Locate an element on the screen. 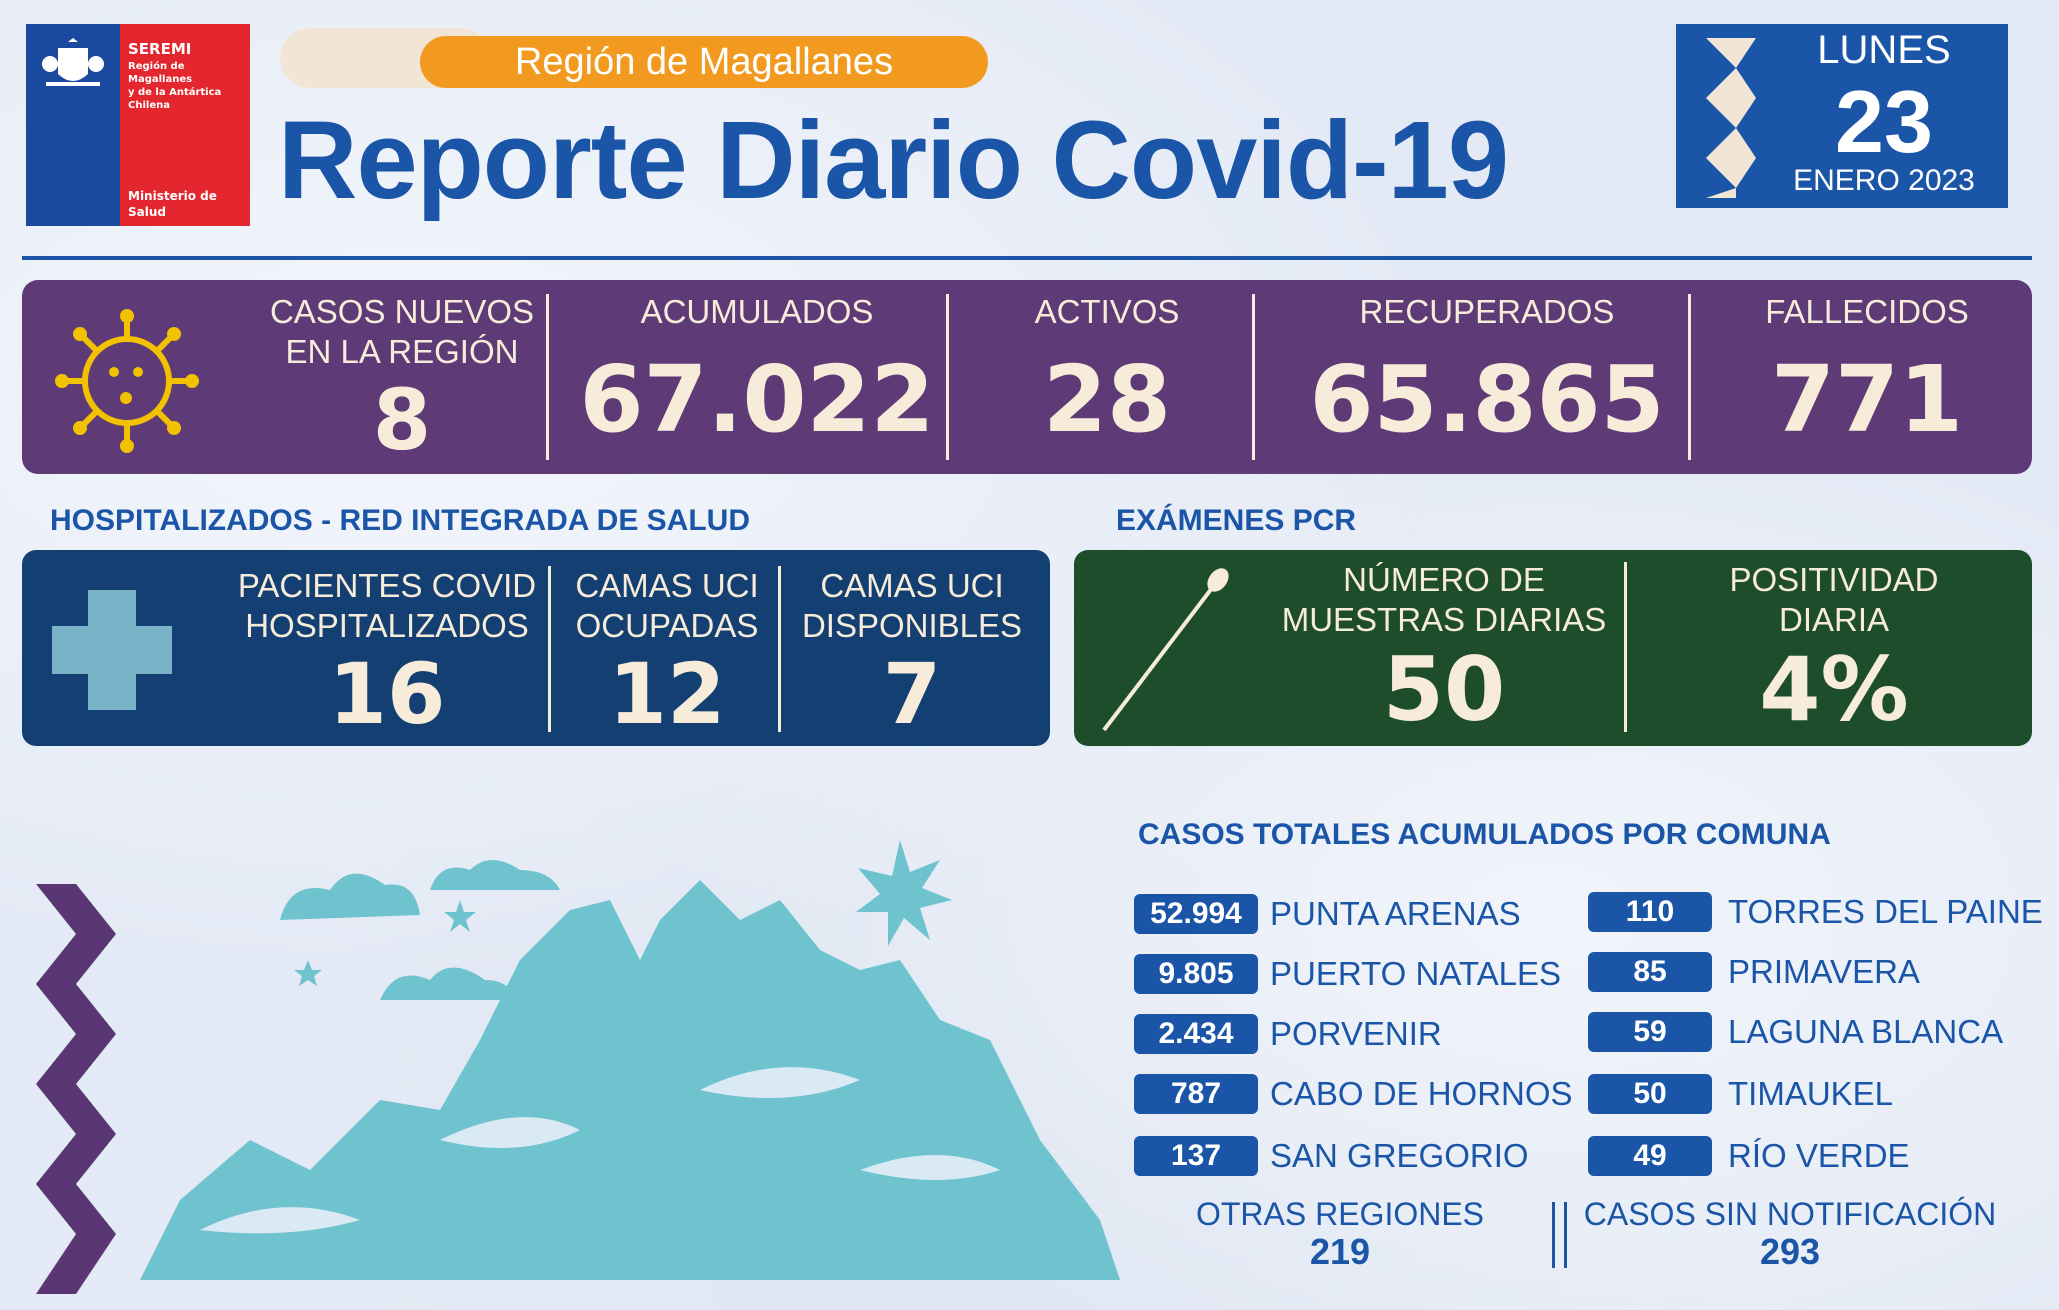 Image resolution: width=2059 pixels, height=1310 pixels. comuna-value: 110 is located at coordinates (1650, 912).